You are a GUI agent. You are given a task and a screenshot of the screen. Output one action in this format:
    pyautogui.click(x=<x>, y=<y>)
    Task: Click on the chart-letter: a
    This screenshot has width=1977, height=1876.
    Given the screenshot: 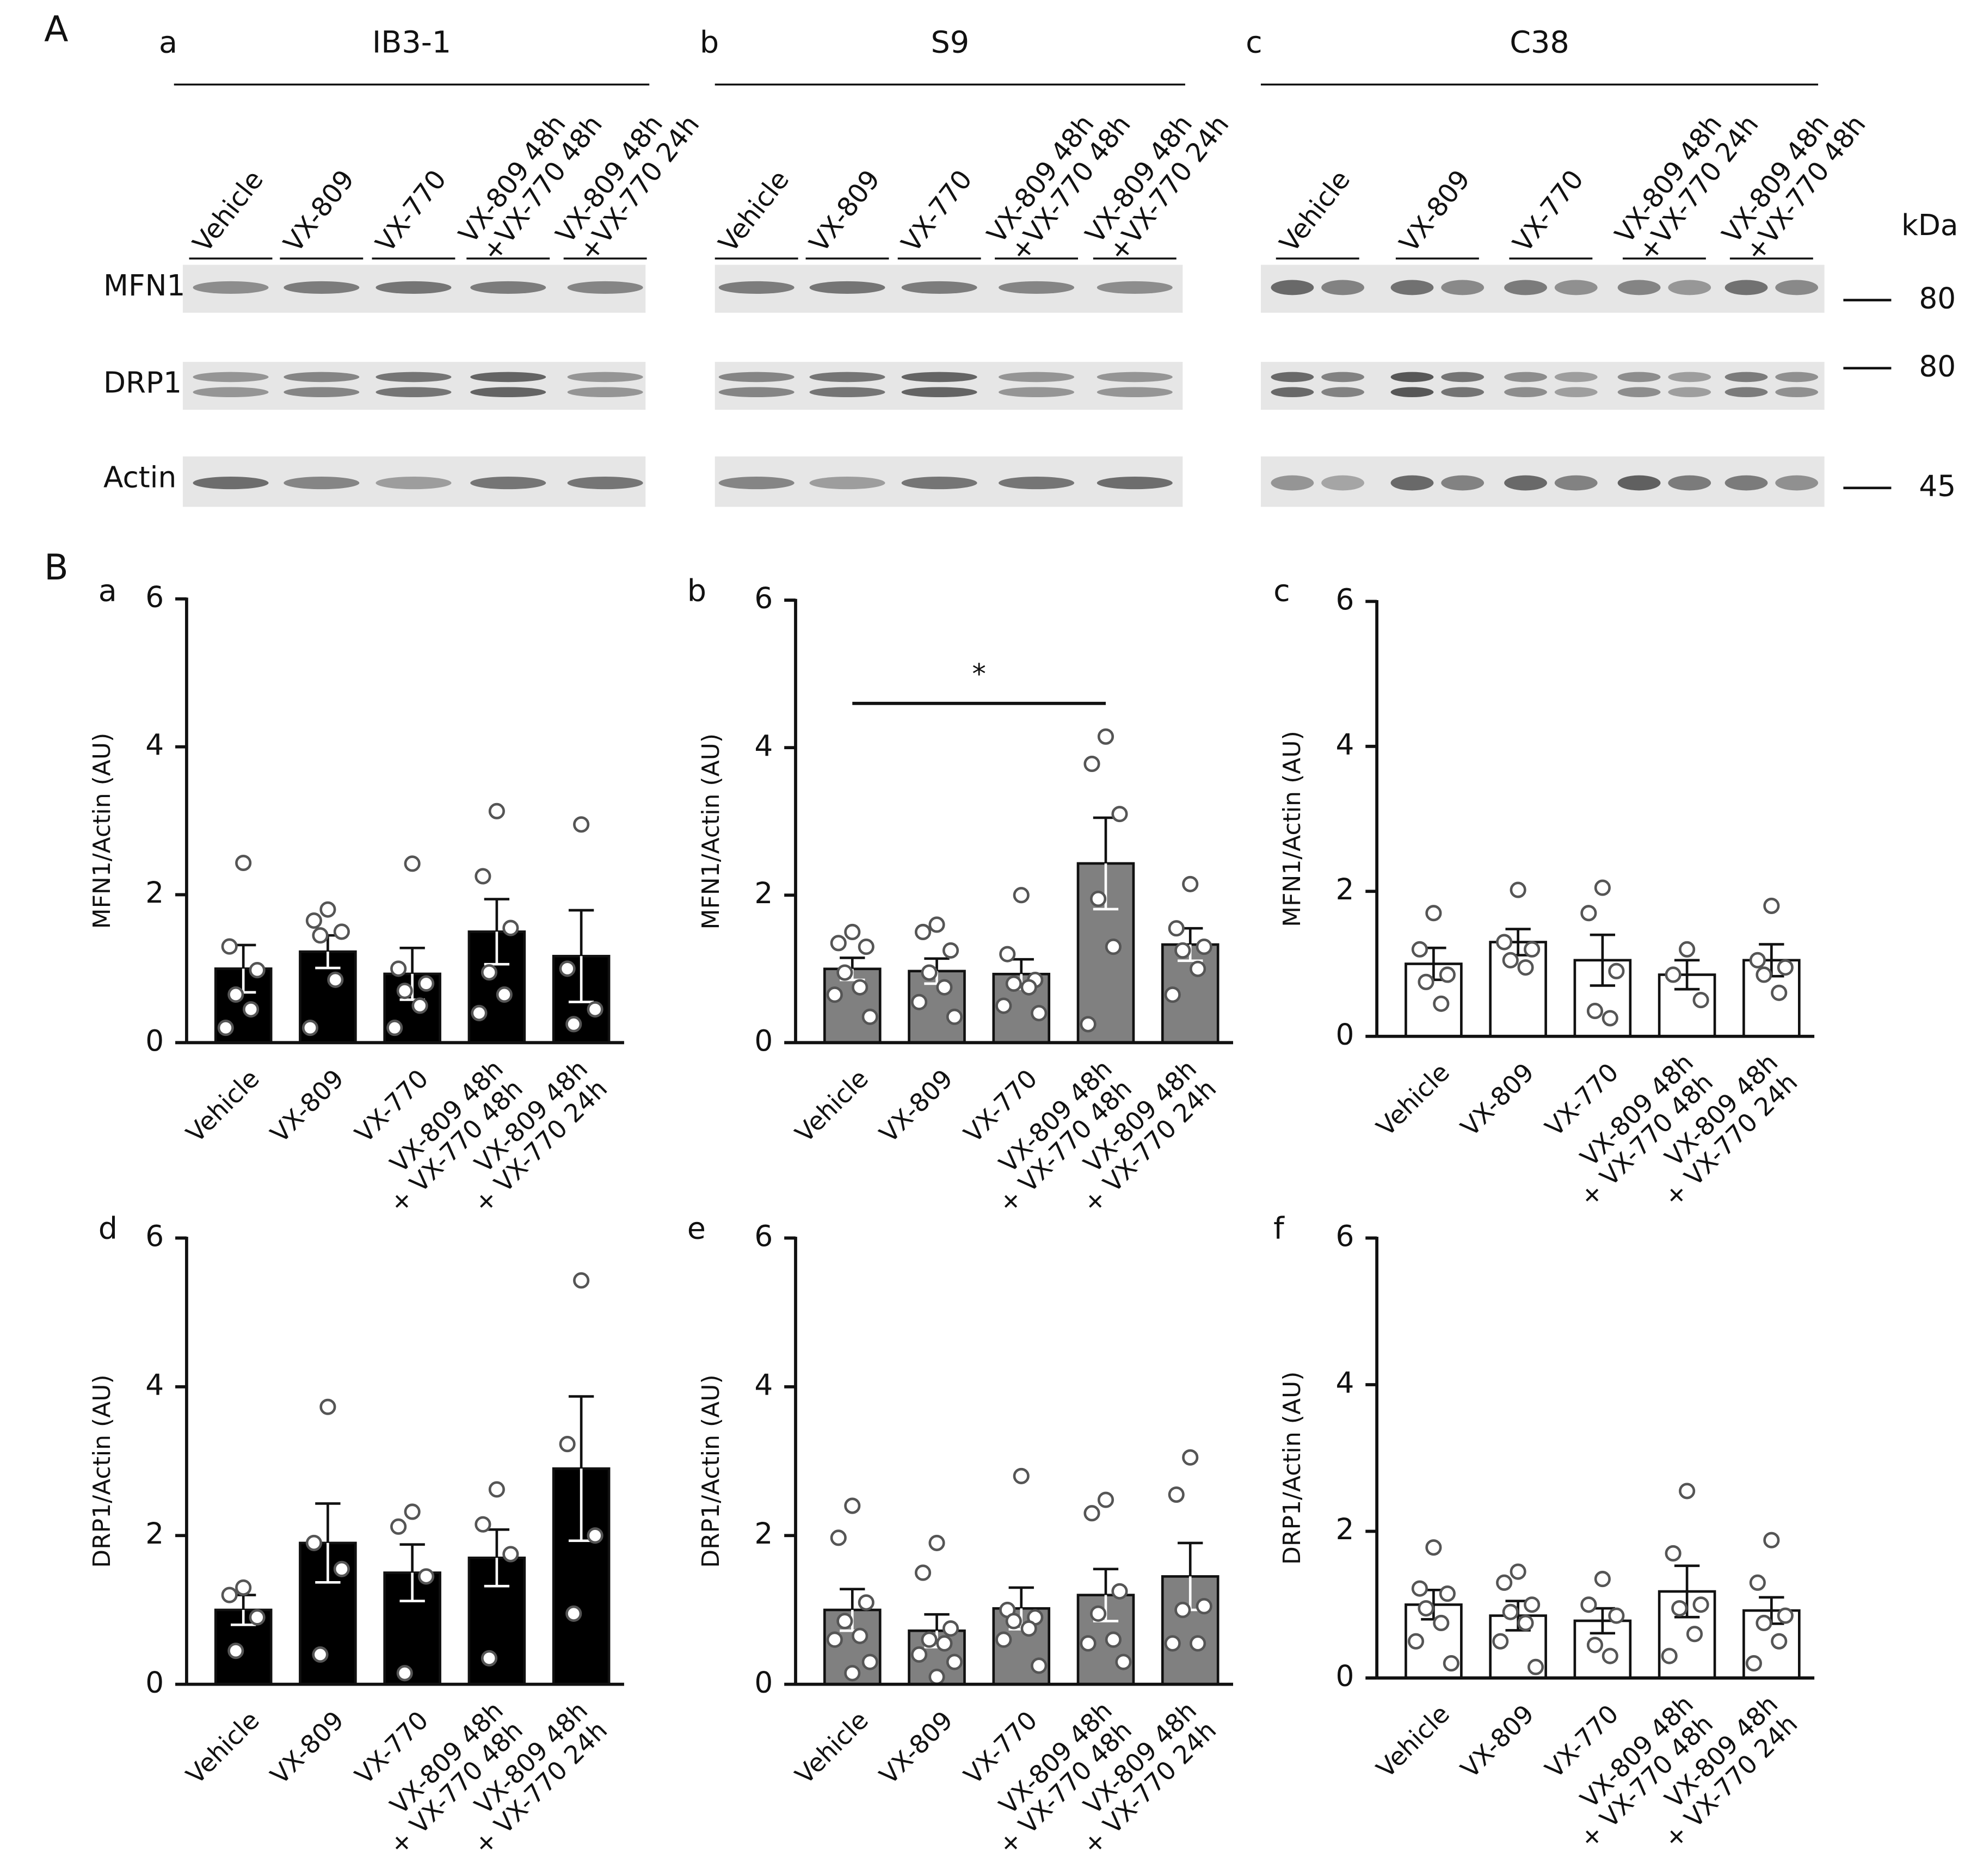 What is the action you would take?
    pyautogui.click(x=107, y=590)
    